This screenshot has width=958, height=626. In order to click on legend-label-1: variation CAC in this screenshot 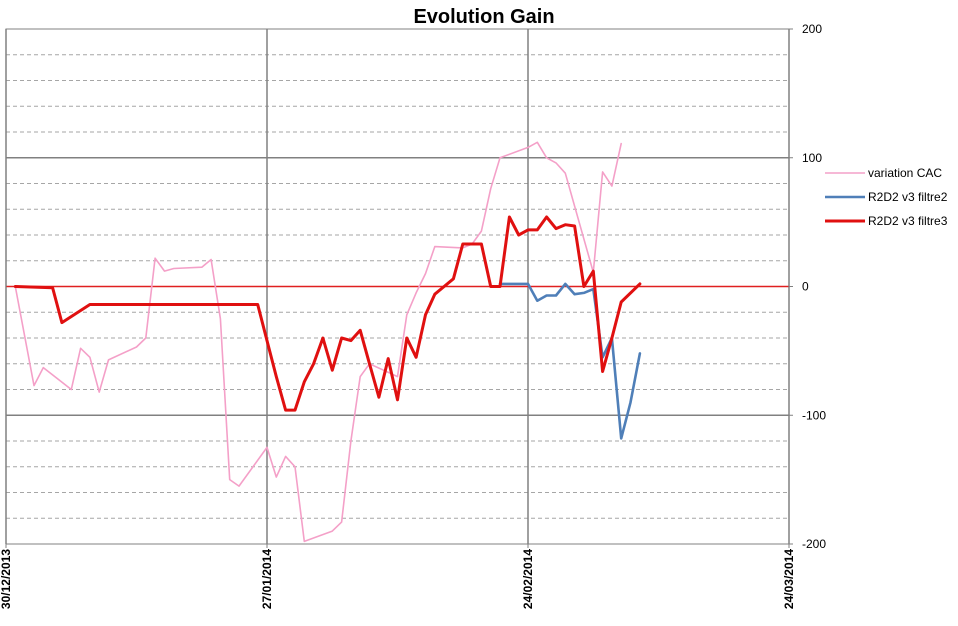, I will do `click(905, 173)`.